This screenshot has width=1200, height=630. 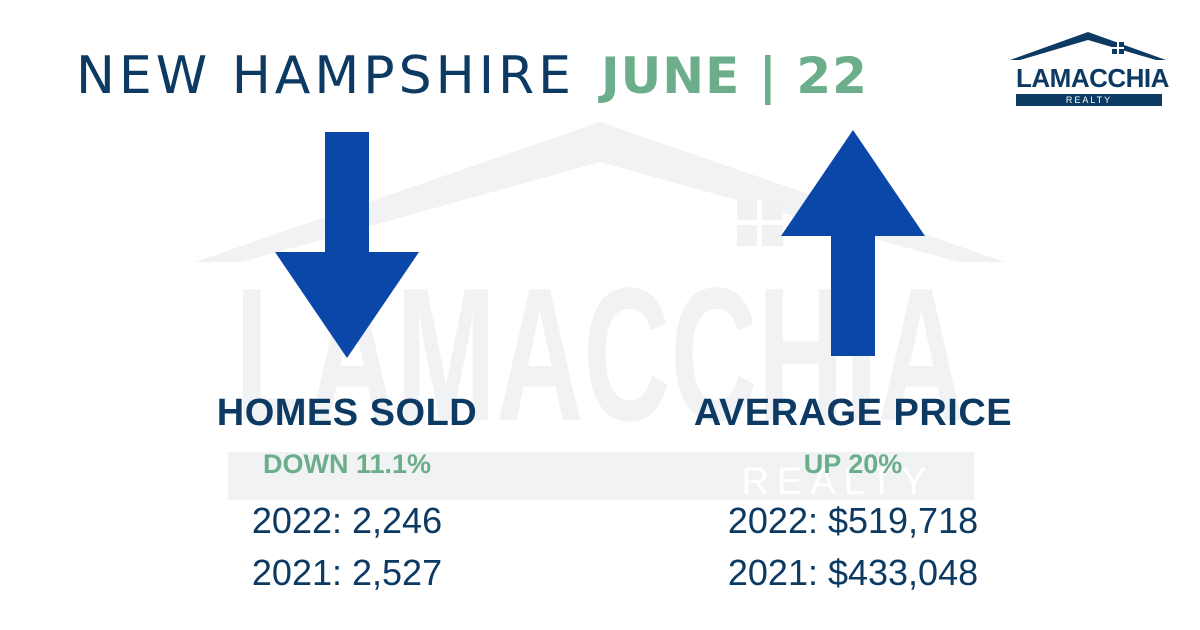 I want to click on down-arrow-icon, so click(x=347, y=245).